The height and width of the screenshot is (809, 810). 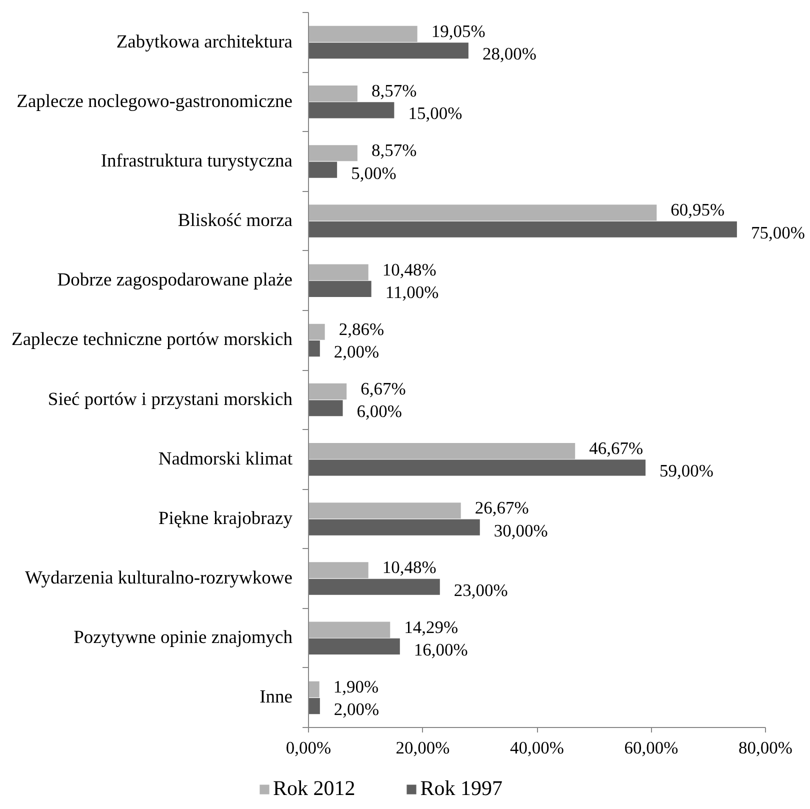 I want to click on data-label: 5,00%, so click(x=373, y=172).